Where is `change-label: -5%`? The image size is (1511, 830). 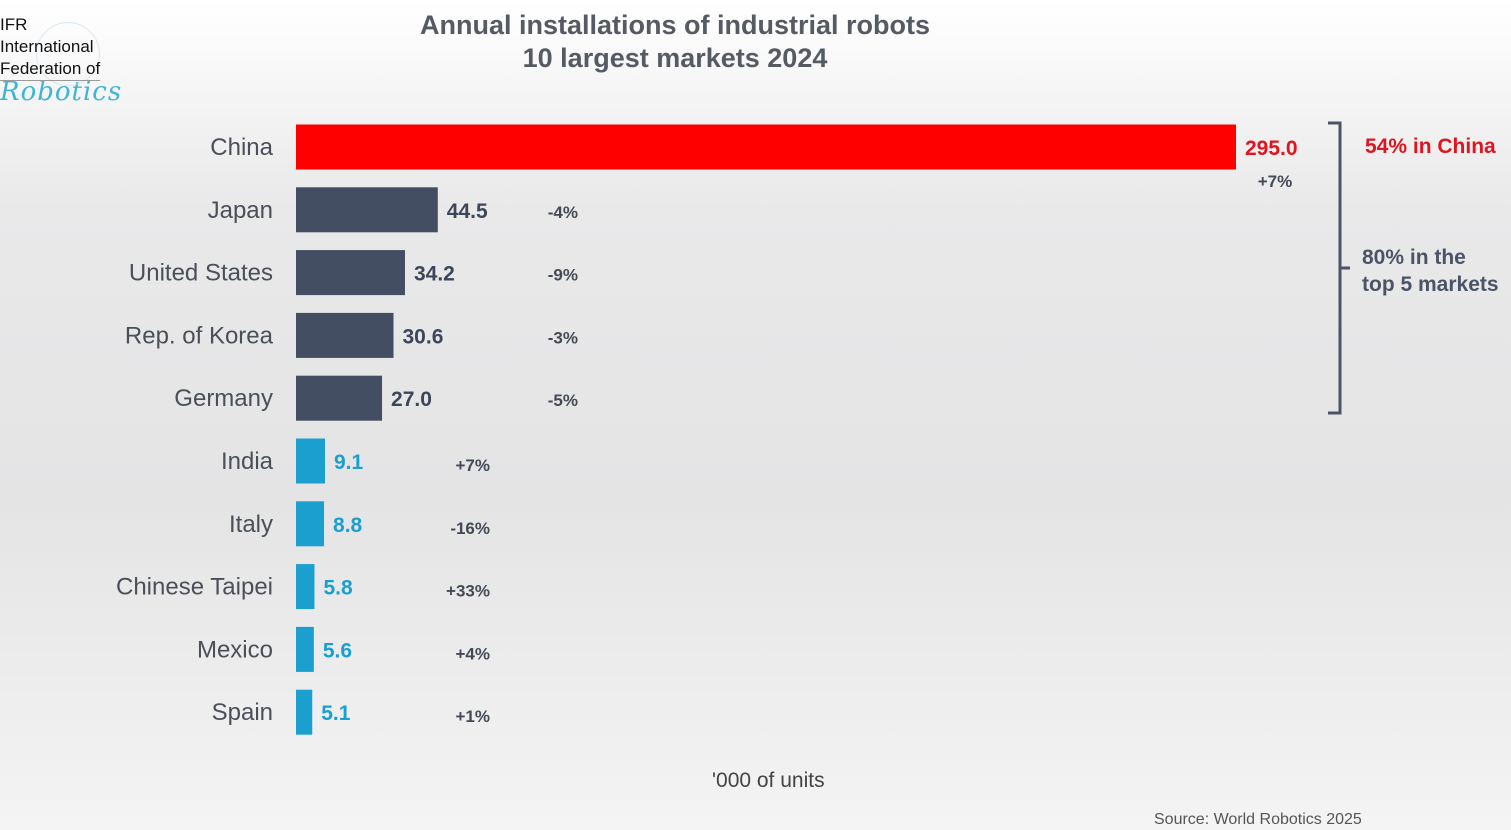 change-label: -5% is located at coordinates (563, 400).